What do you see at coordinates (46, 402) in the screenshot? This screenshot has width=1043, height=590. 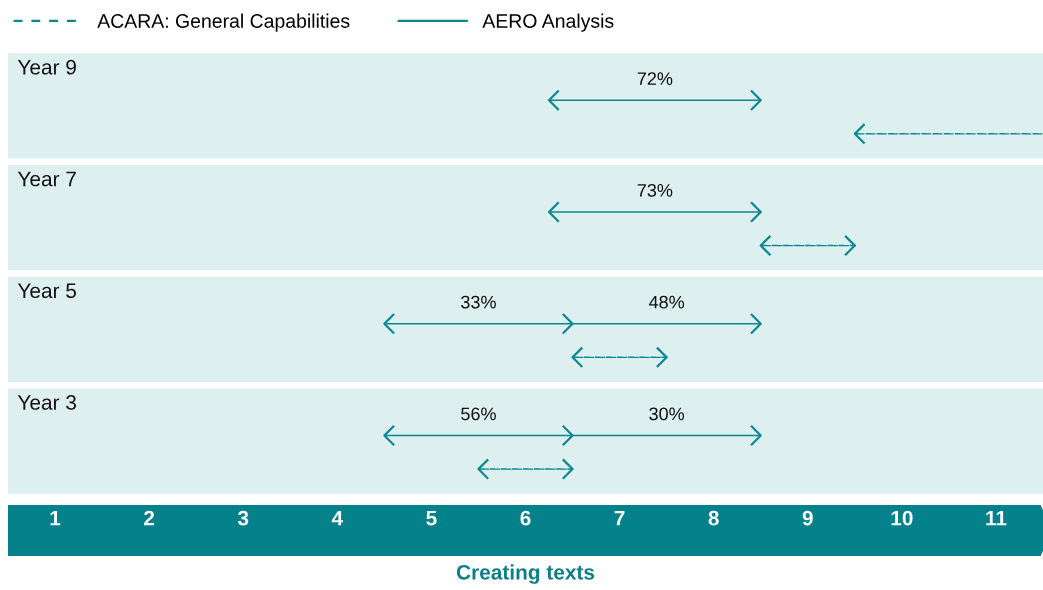 I see `y-tick-label: Year 3` at bounding box center [46, 402].